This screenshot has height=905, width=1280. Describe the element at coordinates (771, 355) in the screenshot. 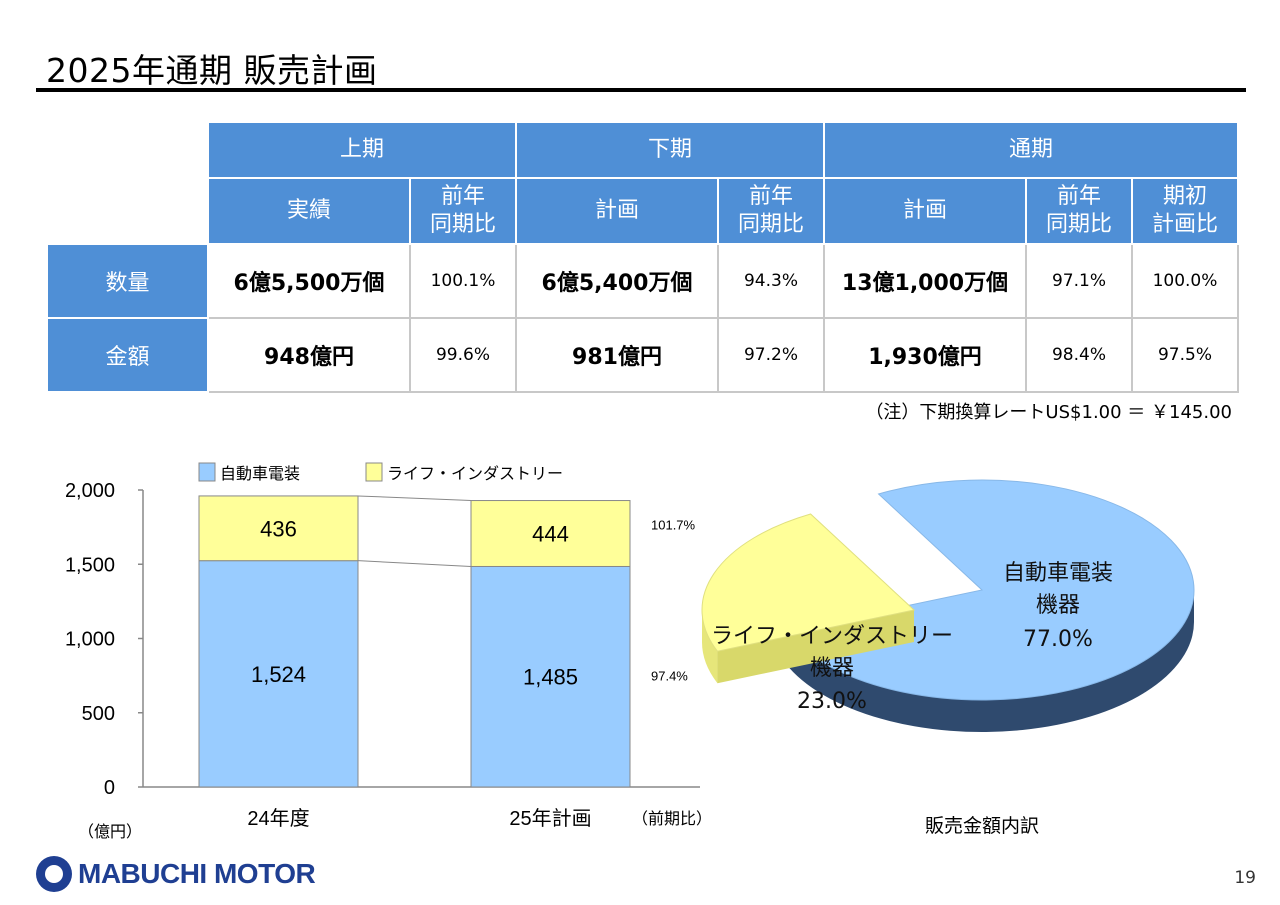

I see `cell-ratio: 97.2%` at that location.